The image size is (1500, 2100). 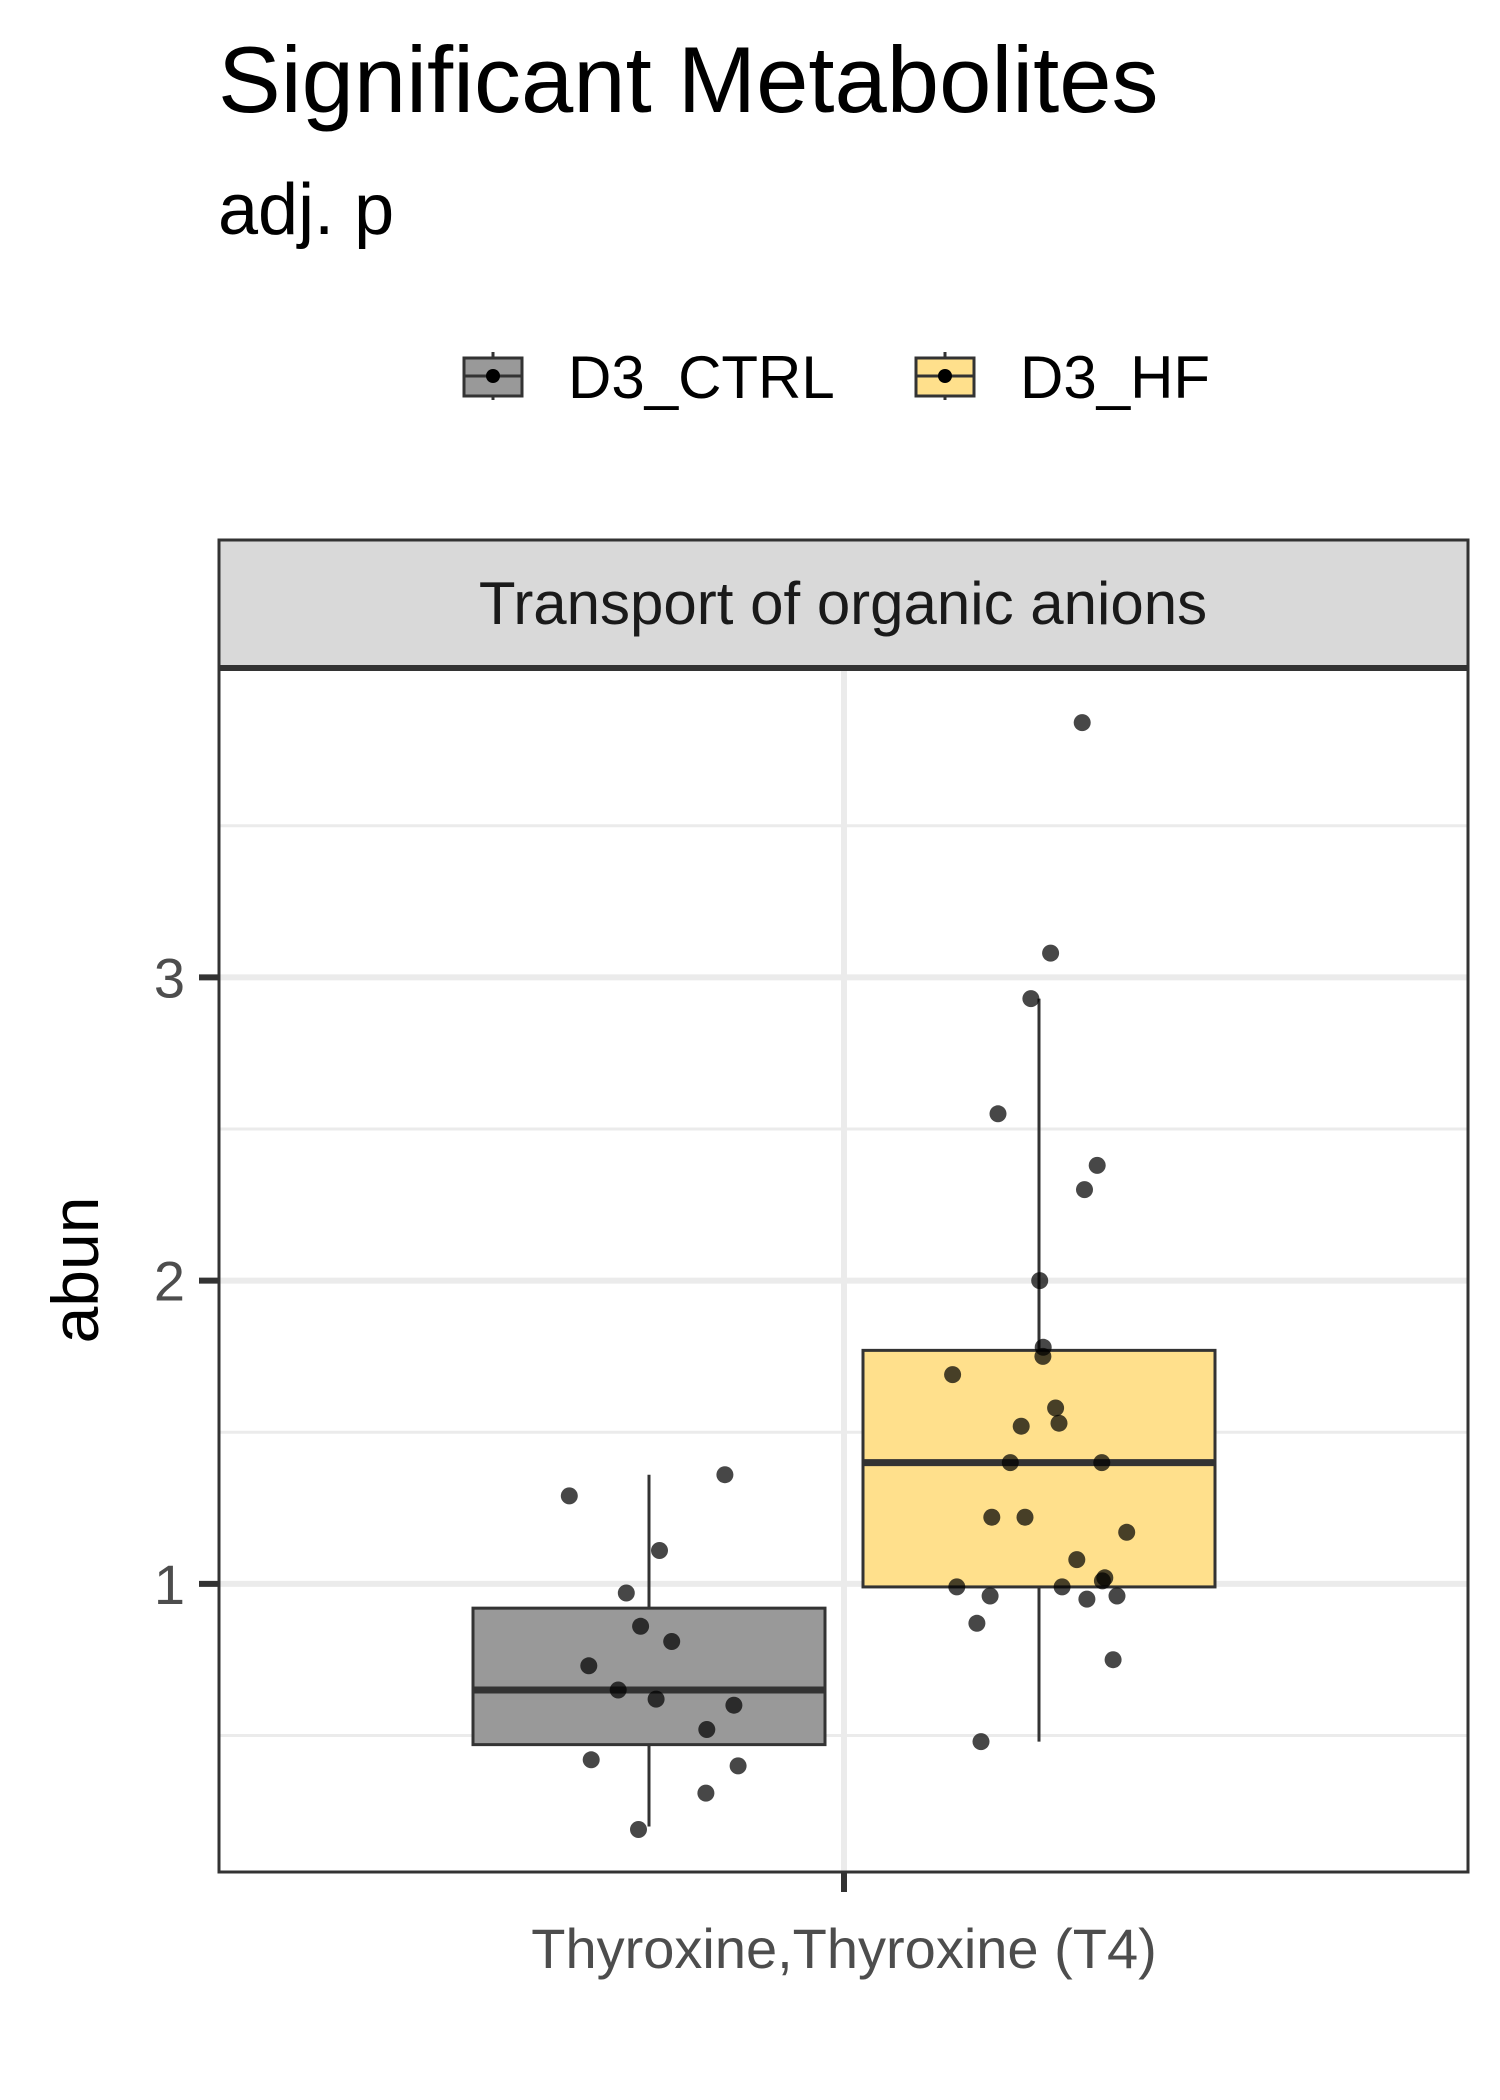 I want to click on facet-label: Transport of organic anions, so click(x=843, y=603).